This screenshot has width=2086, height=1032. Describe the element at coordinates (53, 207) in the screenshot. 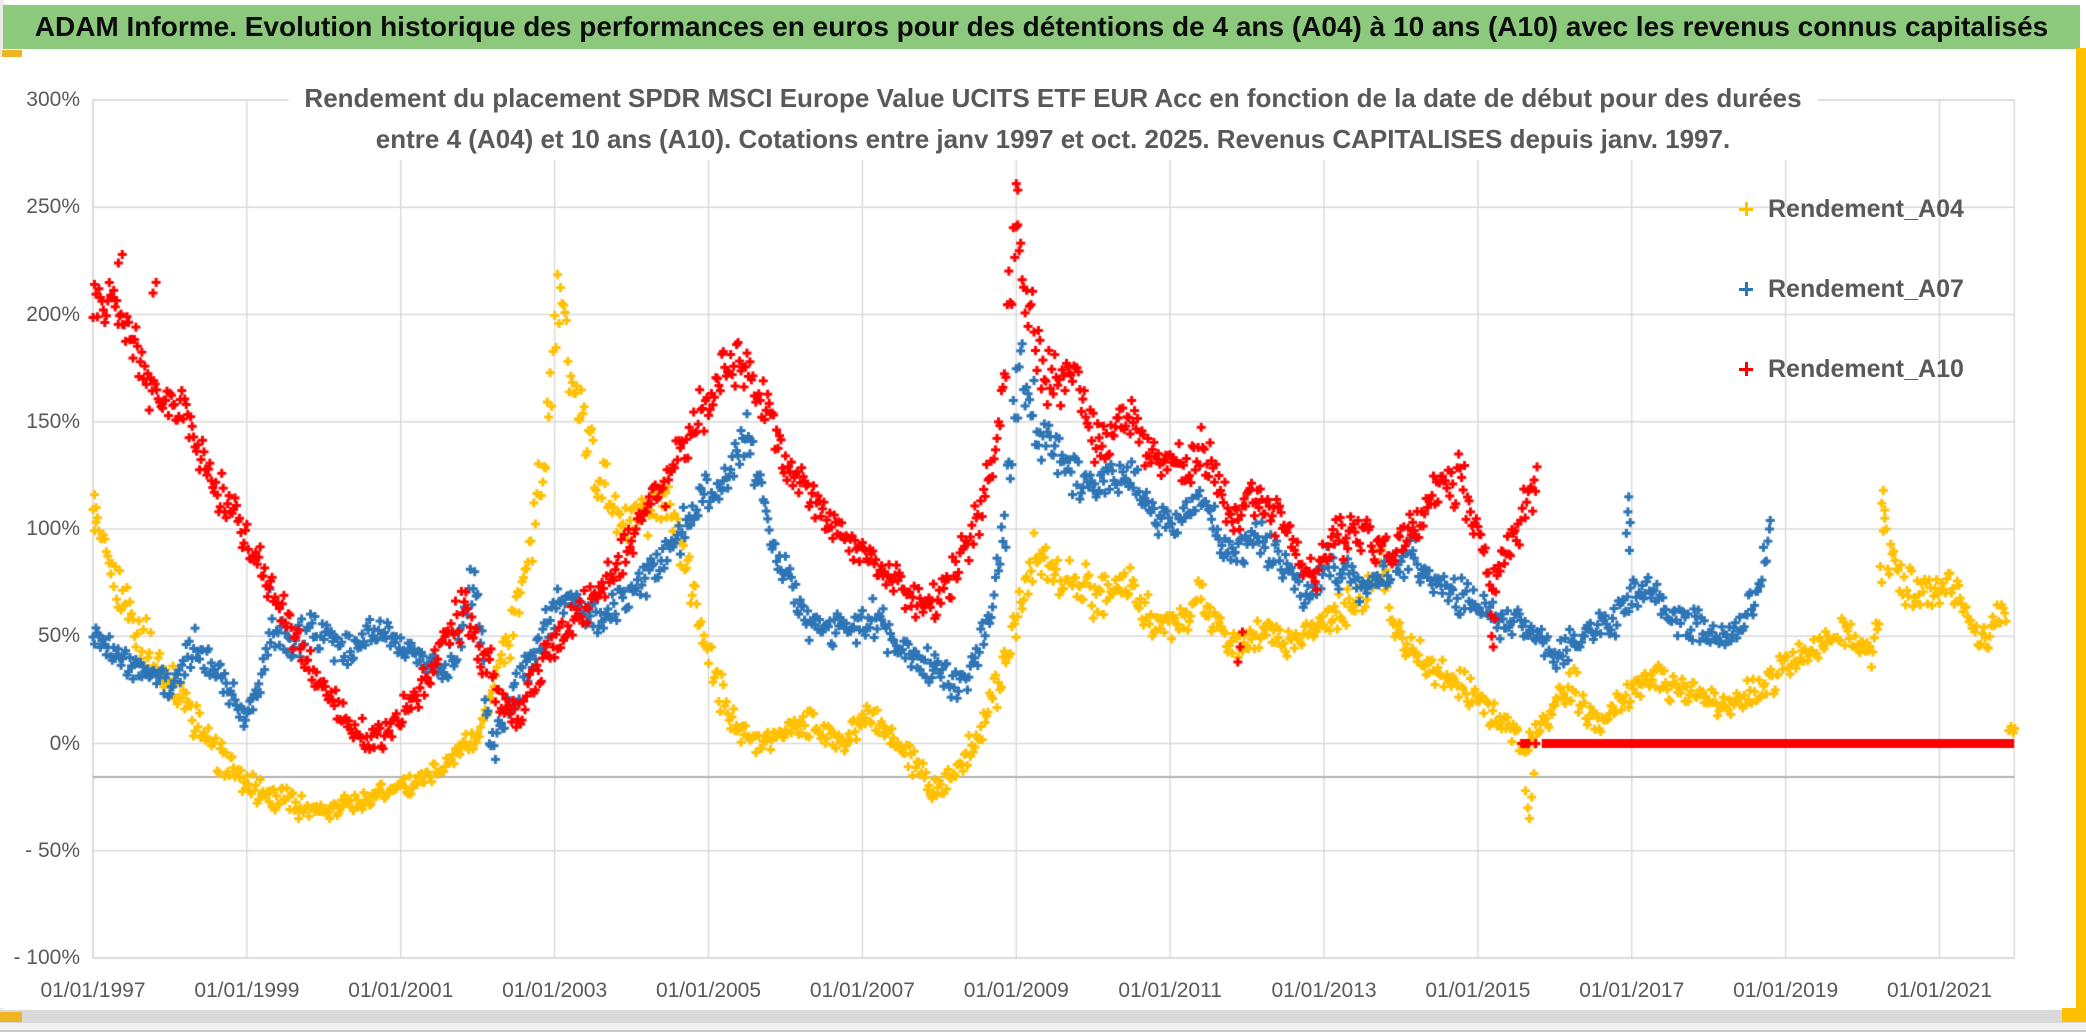

I see `y-axis-tick-label: 250%` at that location.